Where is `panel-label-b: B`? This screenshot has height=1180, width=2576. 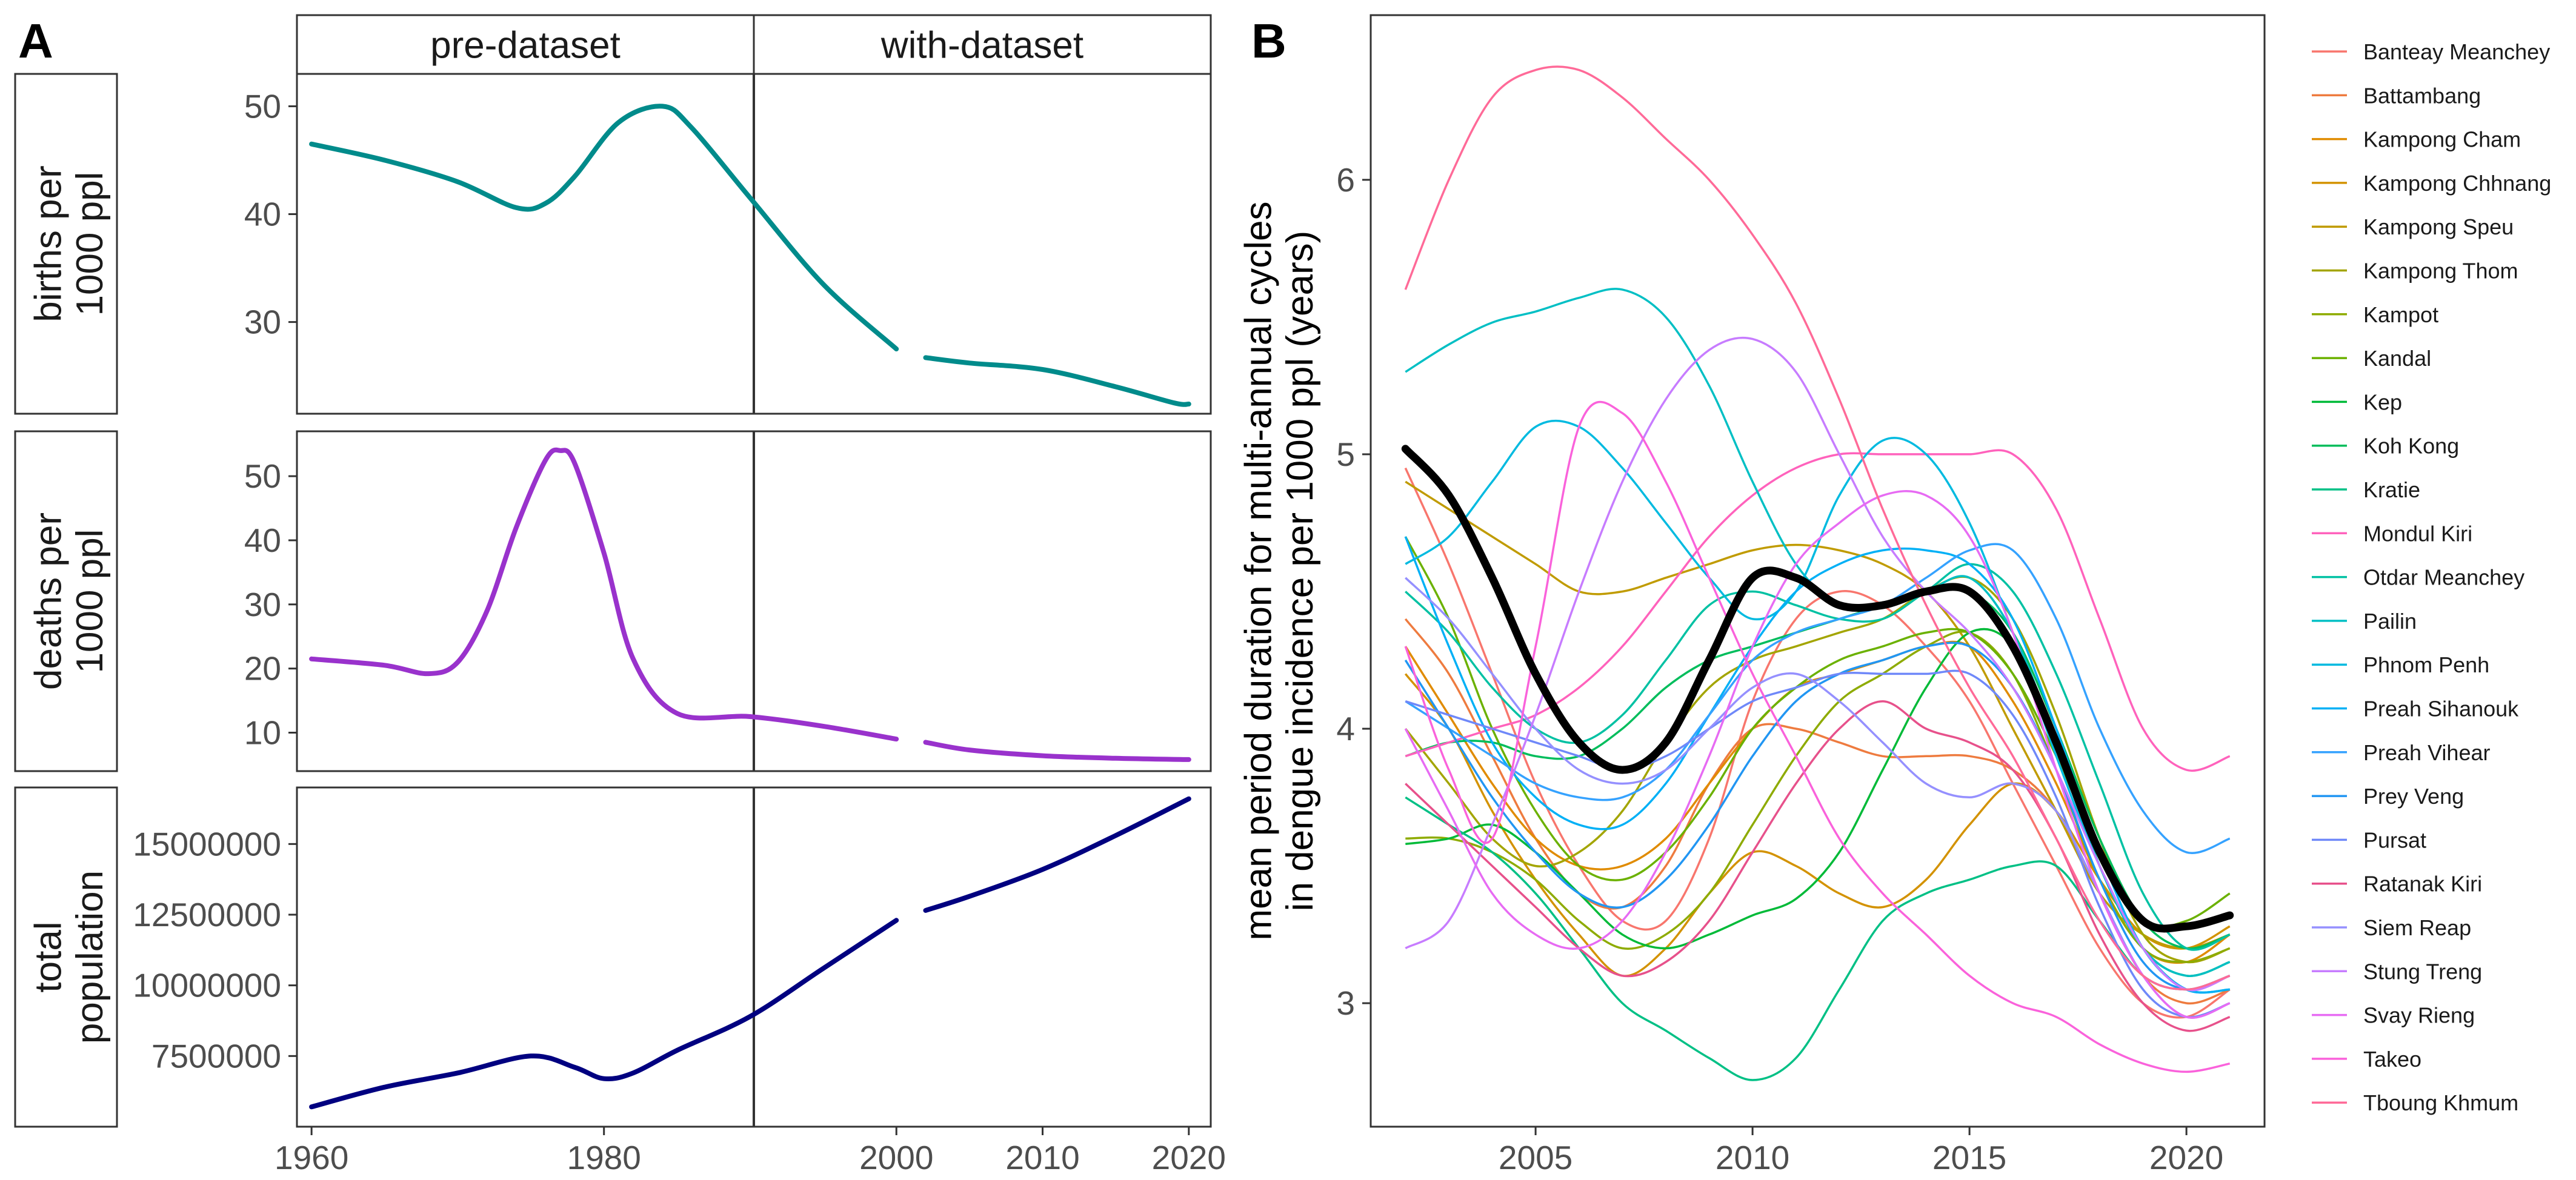 panel-label-b: B is located at coordinates (1268, 41).